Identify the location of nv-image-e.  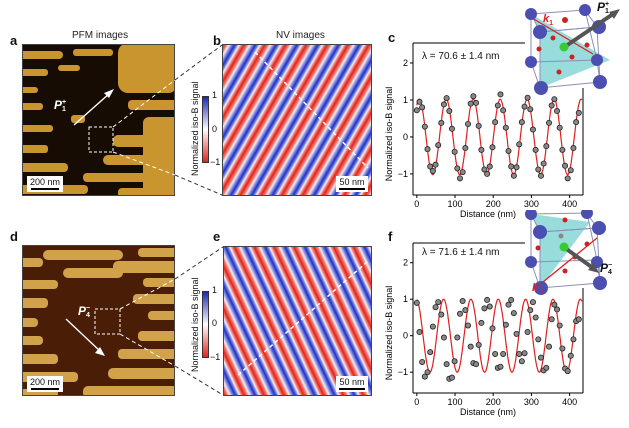
(297, 321).